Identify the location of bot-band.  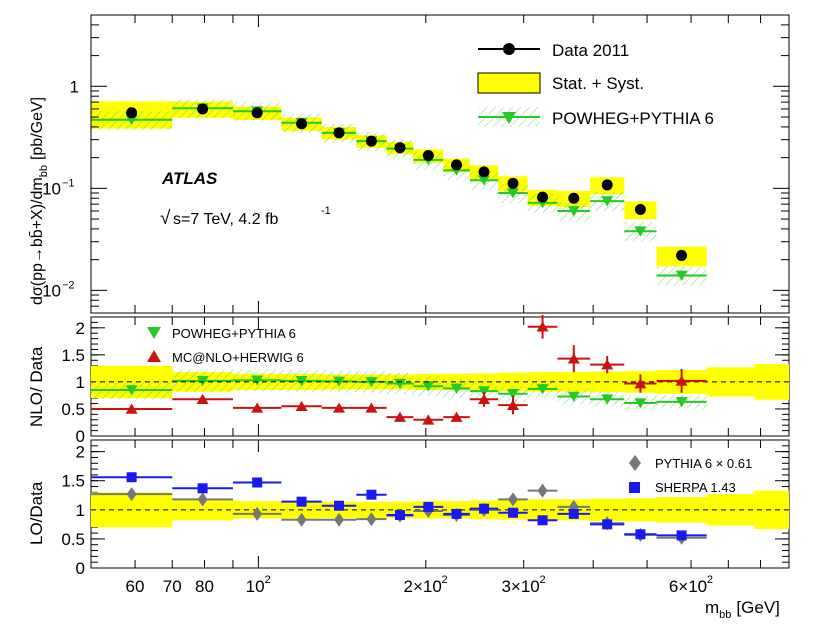
(681, 510).